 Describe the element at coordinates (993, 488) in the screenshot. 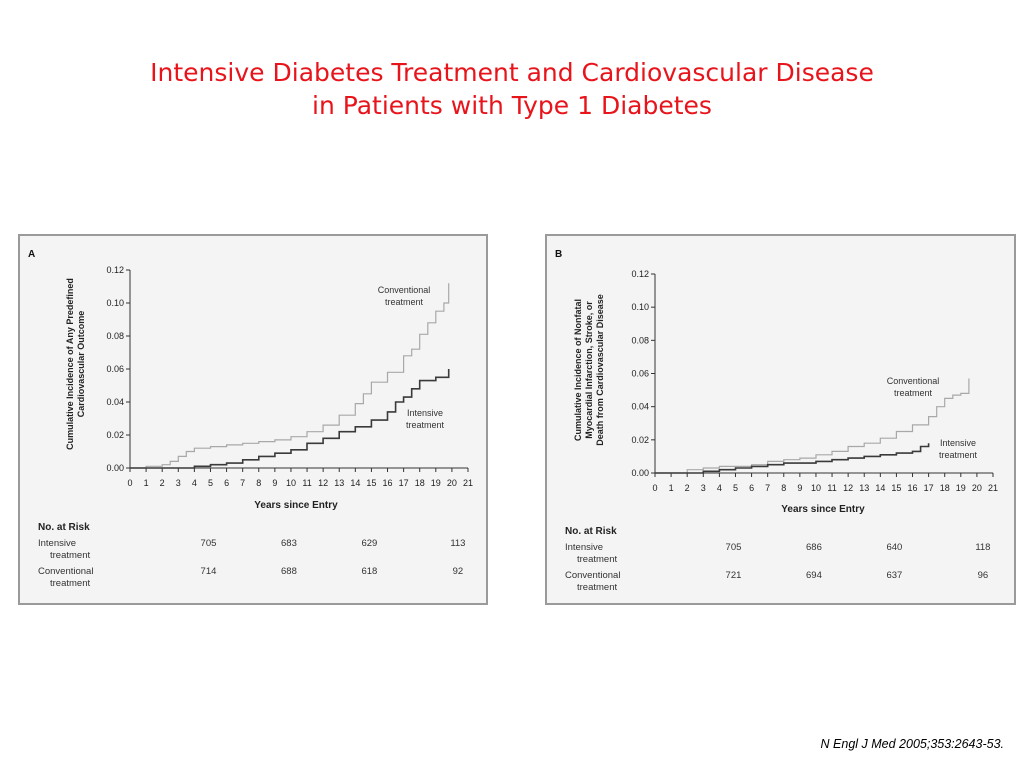

I see `panel-b-x-tick-label: 21` at that location.